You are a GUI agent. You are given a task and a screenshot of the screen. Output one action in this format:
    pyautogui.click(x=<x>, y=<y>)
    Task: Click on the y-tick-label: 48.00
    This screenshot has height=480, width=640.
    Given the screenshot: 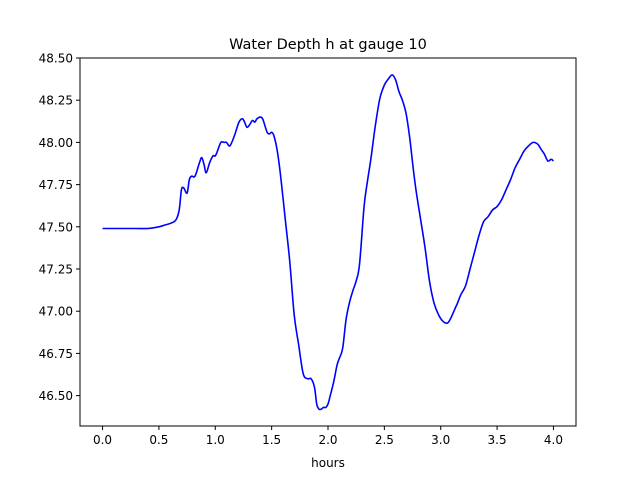 What is the action you would take?
    pyautogui.click(x=56, y=143)
    